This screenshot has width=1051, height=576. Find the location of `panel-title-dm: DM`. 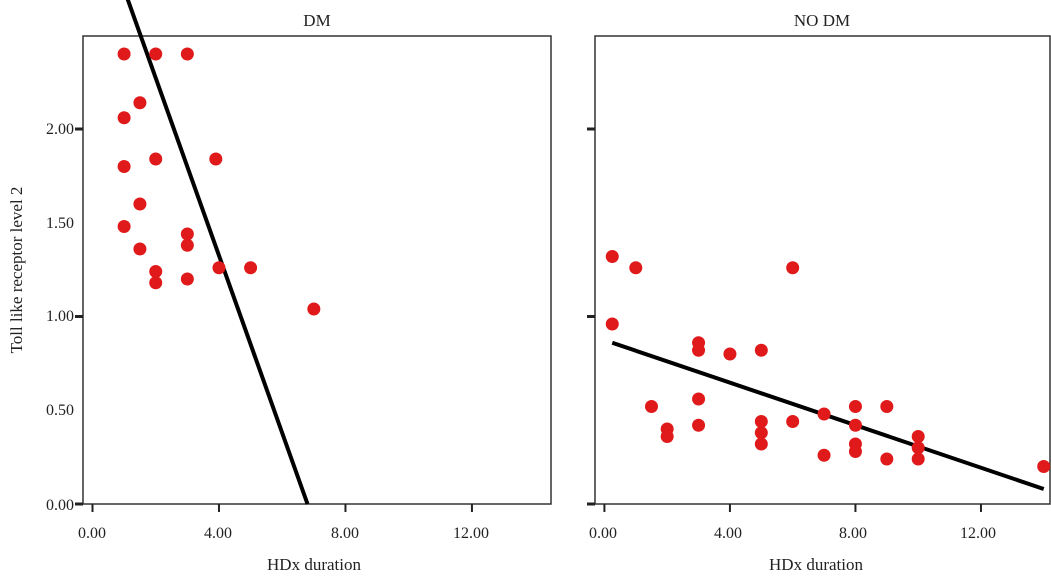

panel-title-dm: DM is located at coordinates (316, 20).